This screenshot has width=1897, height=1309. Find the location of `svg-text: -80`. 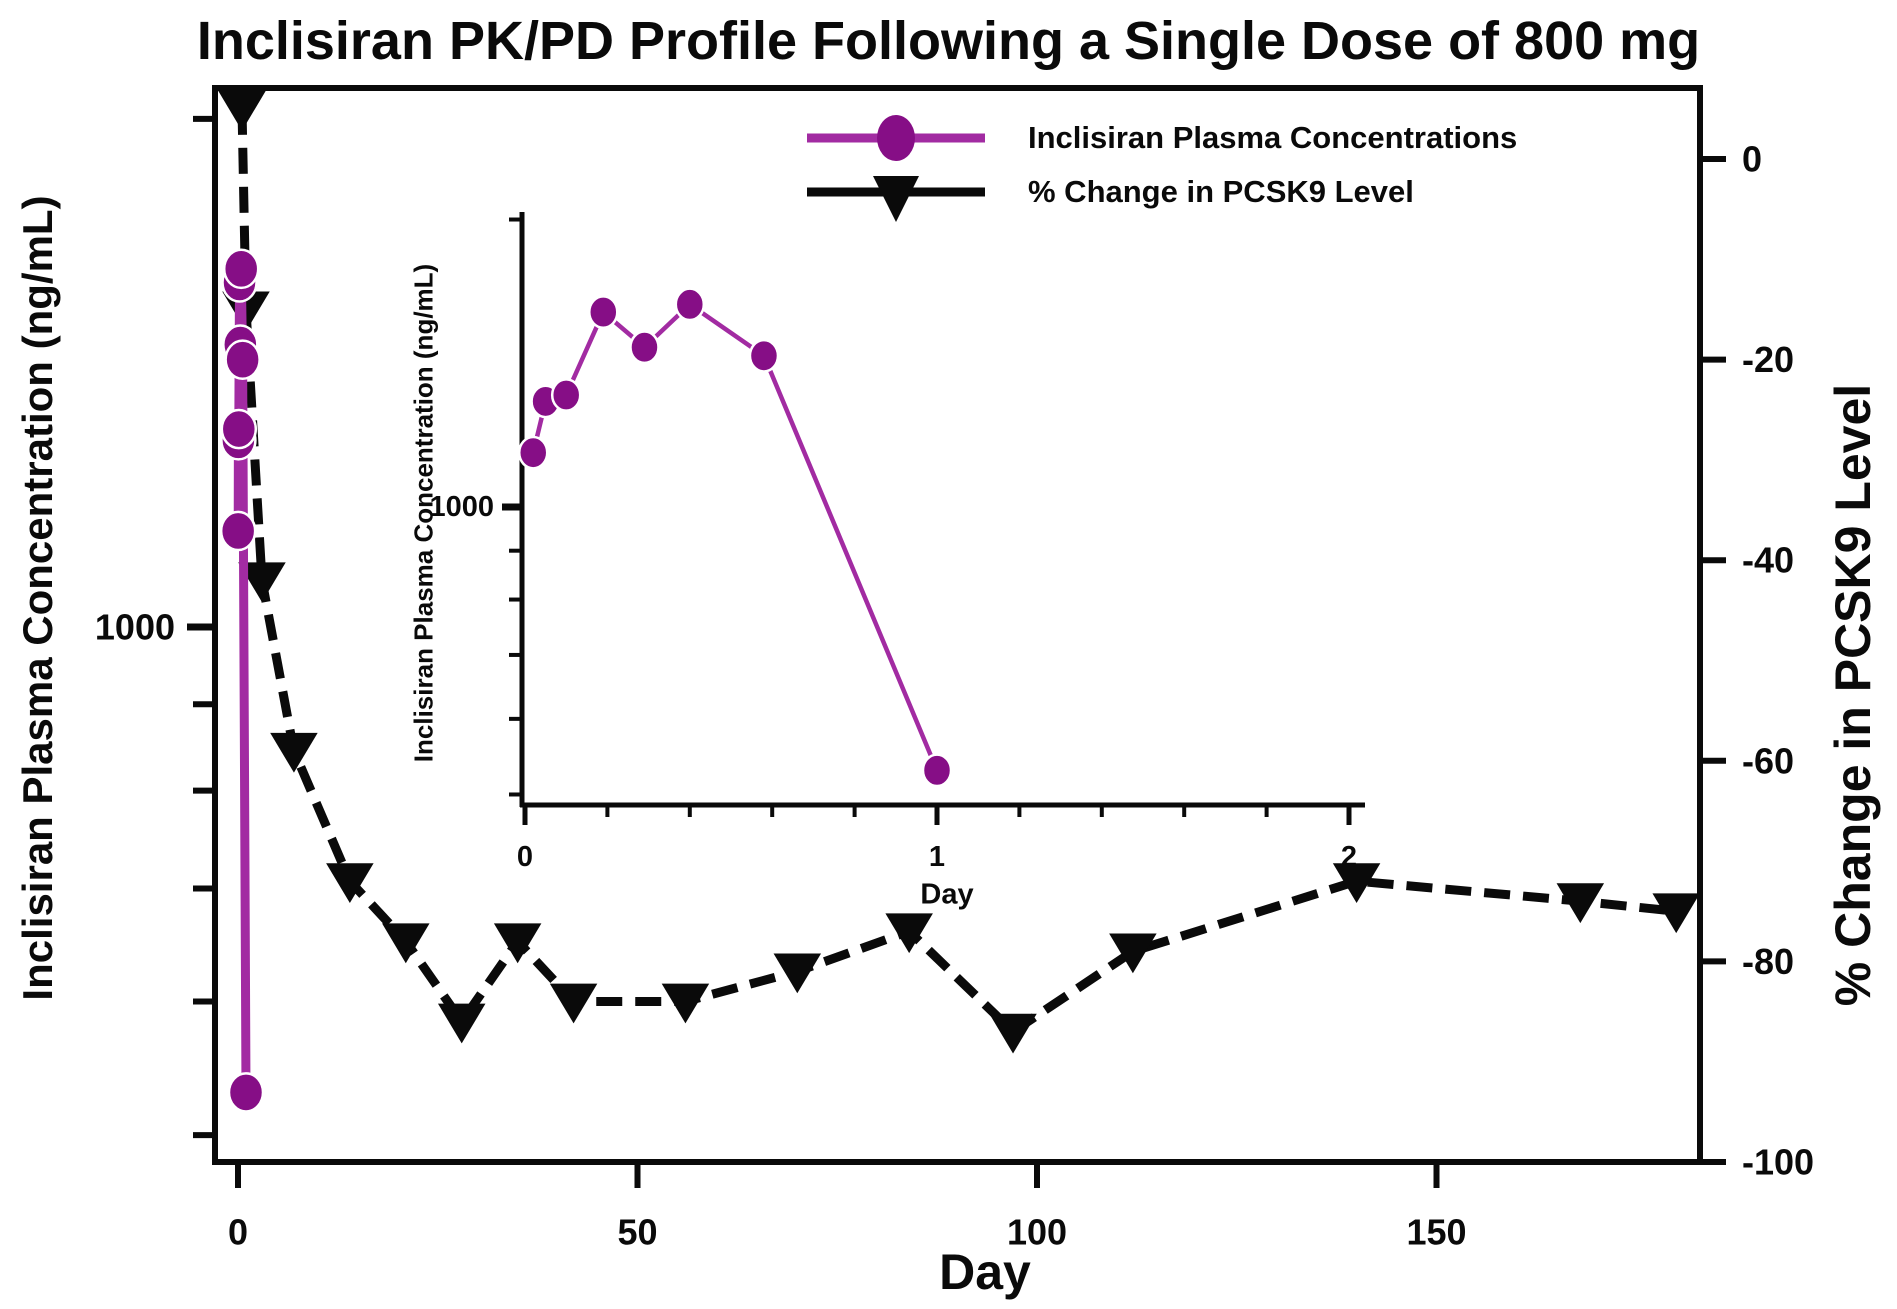

svg-text: -80 is located at coordinates (1768, 961).